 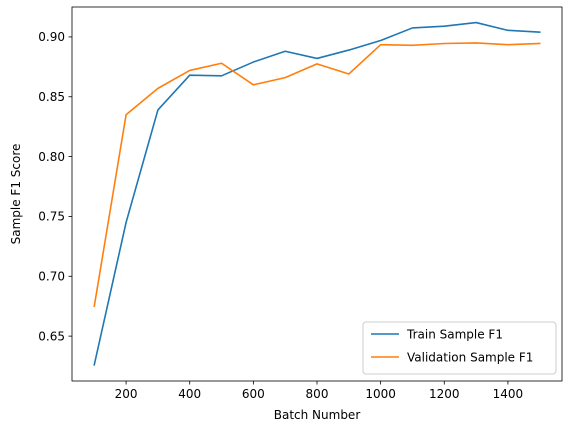 I want to click on legend-box, so click(x=459, y=348).